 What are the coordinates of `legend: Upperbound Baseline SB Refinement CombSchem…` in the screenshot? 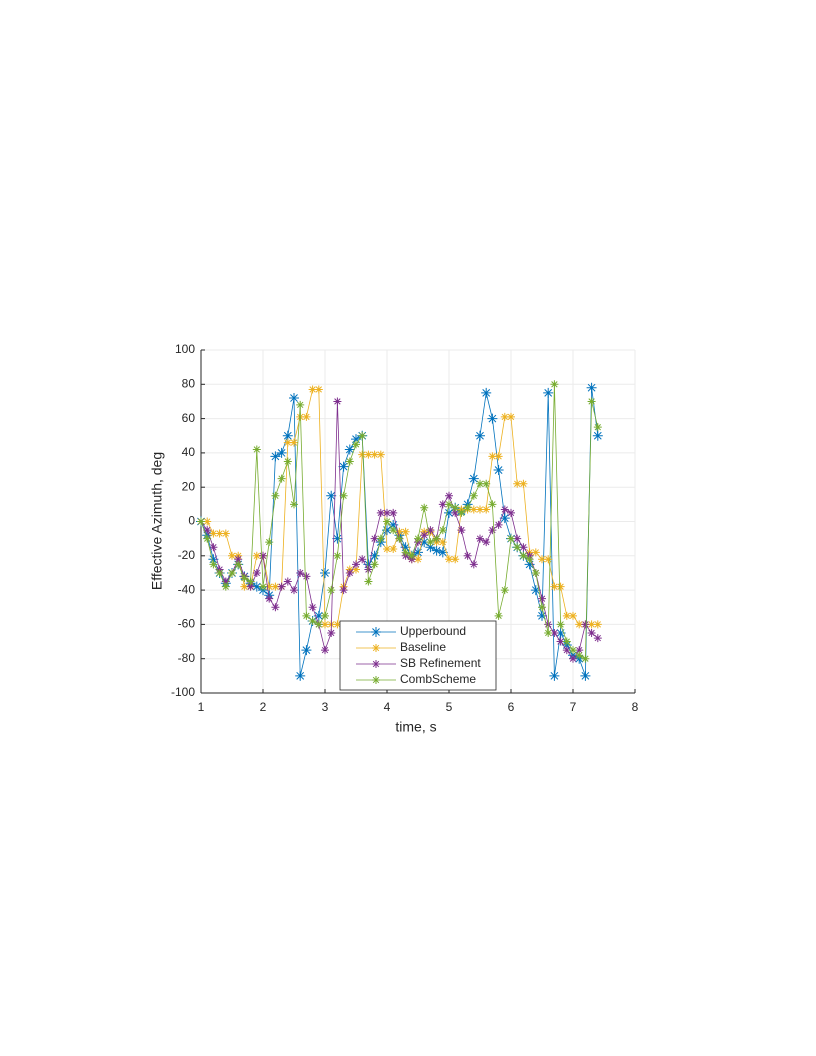 It's located at (418, 655).